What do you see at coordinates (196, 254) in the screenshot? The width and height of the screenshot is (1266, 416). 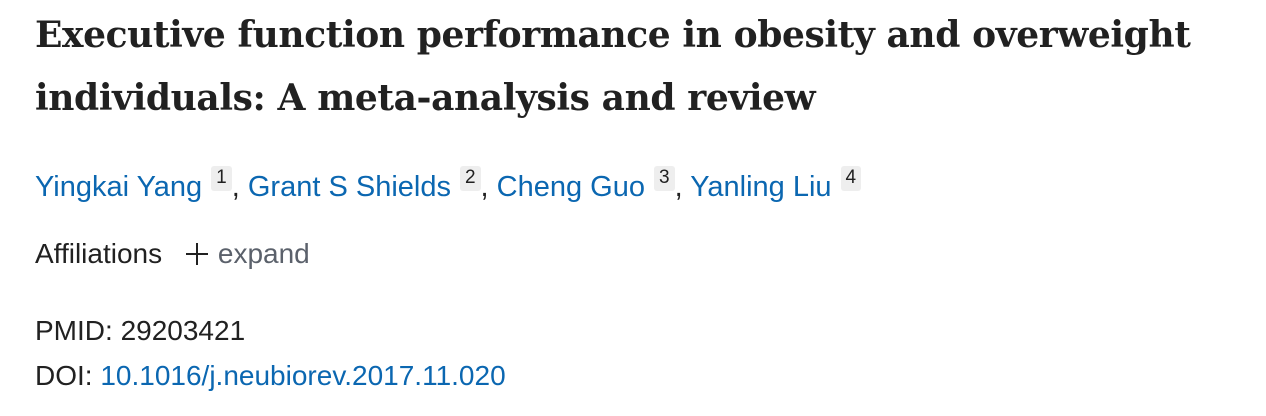 I see `plus-icon` at bounding box center [196, 254].